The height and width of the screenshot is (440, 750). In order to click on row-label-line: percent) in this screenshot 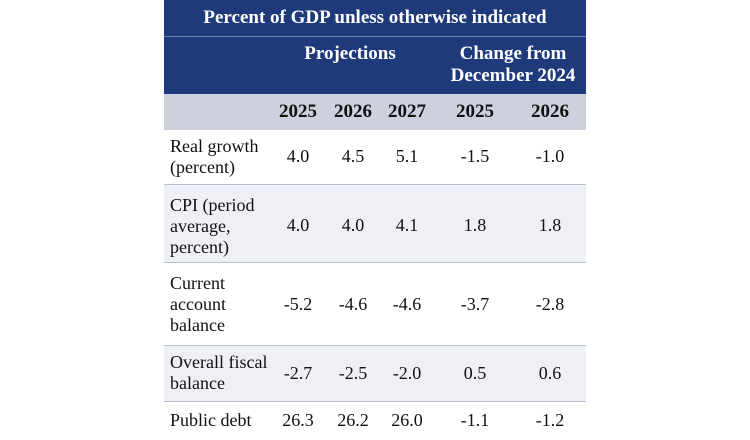, I will do `click(199, 247)`.